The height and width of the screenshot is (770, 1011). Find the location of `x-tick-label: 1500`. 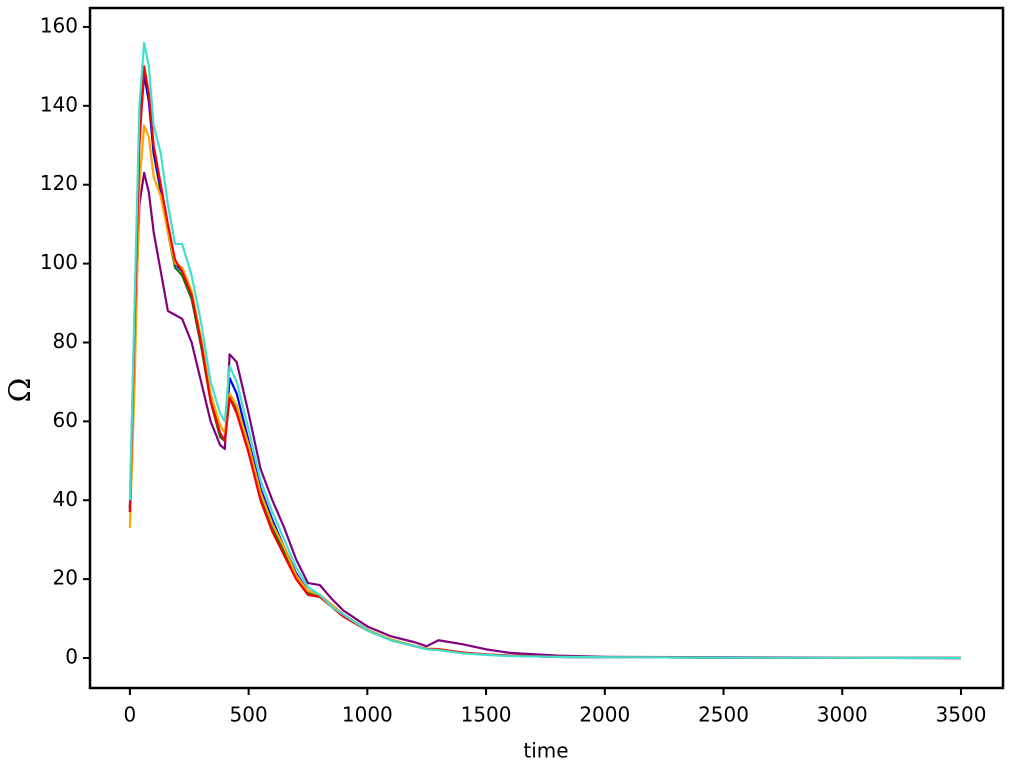

x-tick-label: 1500 is located at coordinates (486, 715).